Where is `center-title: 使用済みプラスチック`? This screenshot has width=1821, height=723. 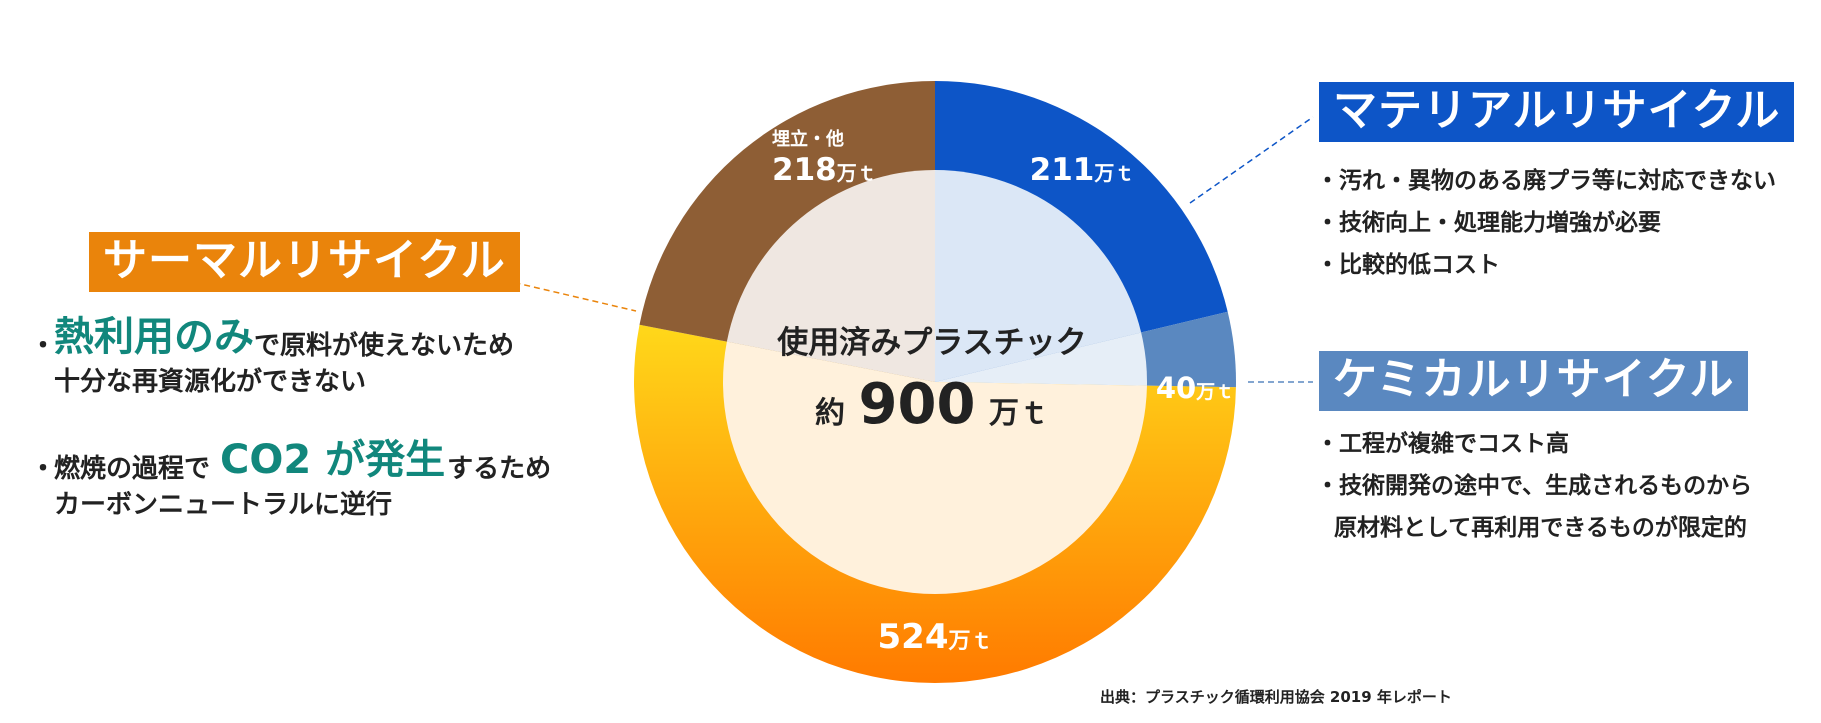 center-title: 使用済みプラスチック is located at coordinates (931, 343).